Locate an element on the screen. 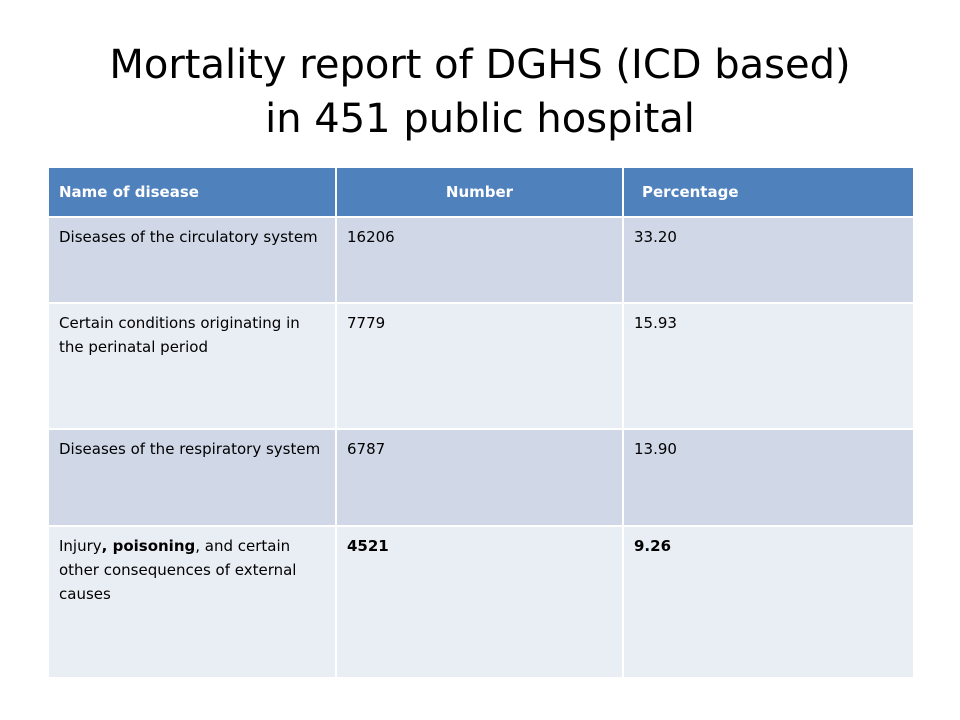  header-number: Number is located at coordinates (479, 192).